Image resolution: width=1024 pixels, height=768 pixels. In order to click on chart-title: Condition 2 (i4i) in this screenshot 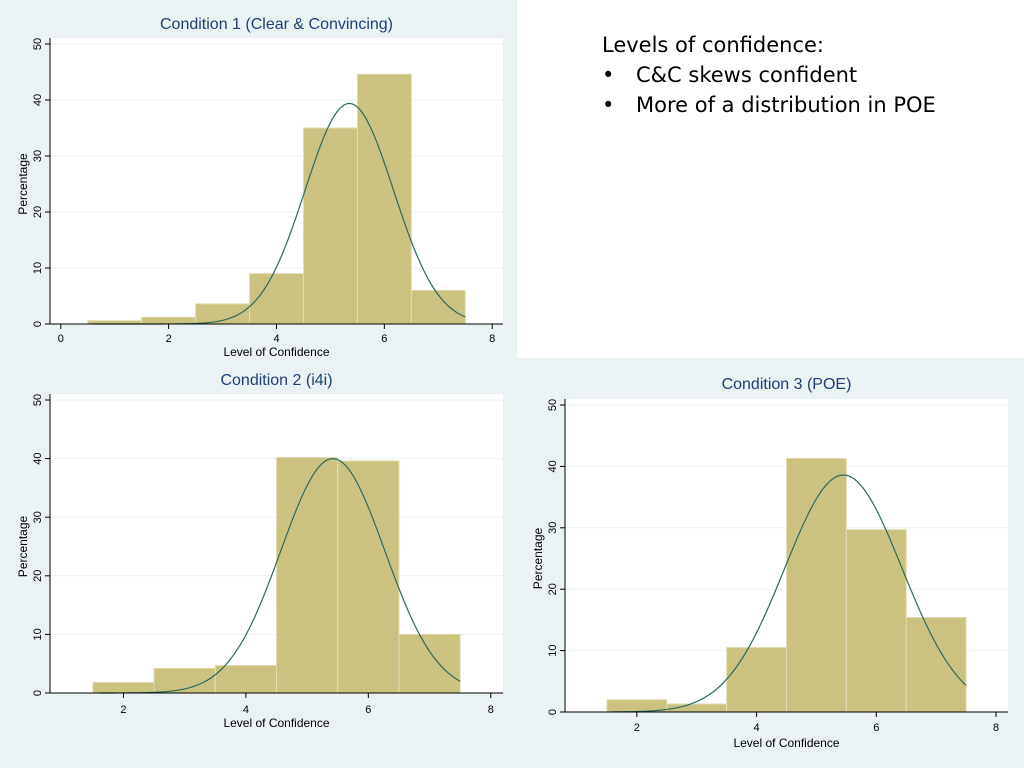, I will do `click(276, 380)`.